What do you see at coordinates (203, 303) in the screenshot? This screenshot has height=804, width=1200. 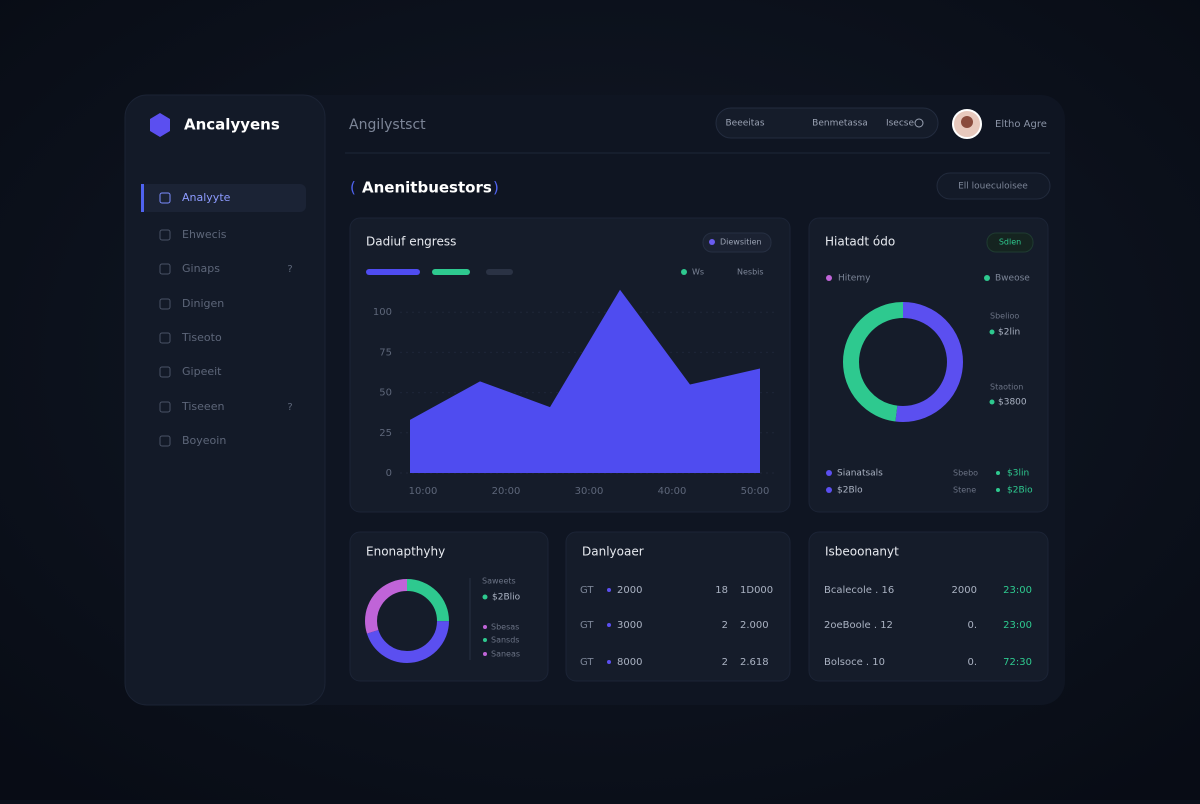 I see `nav-item: Dinigen` at bounding box center [203, 303].